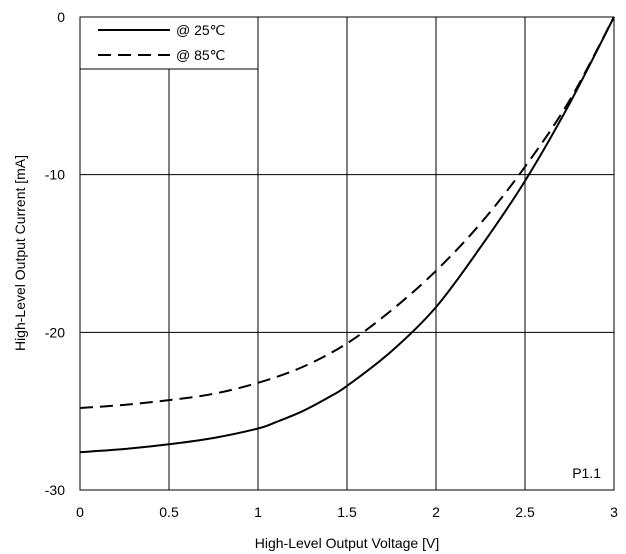 This screenshot has height=554, width=626. Describe the element at coordinates (614, 512) in the screenshot. I see `x-tick-label: 3` at that location.